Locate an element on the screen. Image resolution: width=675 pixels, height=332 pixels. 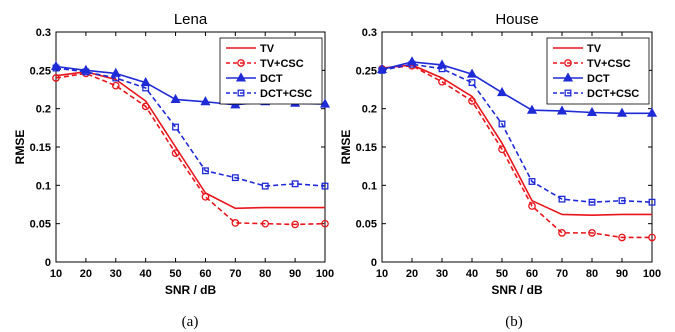
chart-title: House is located at coordinates (516, 19).